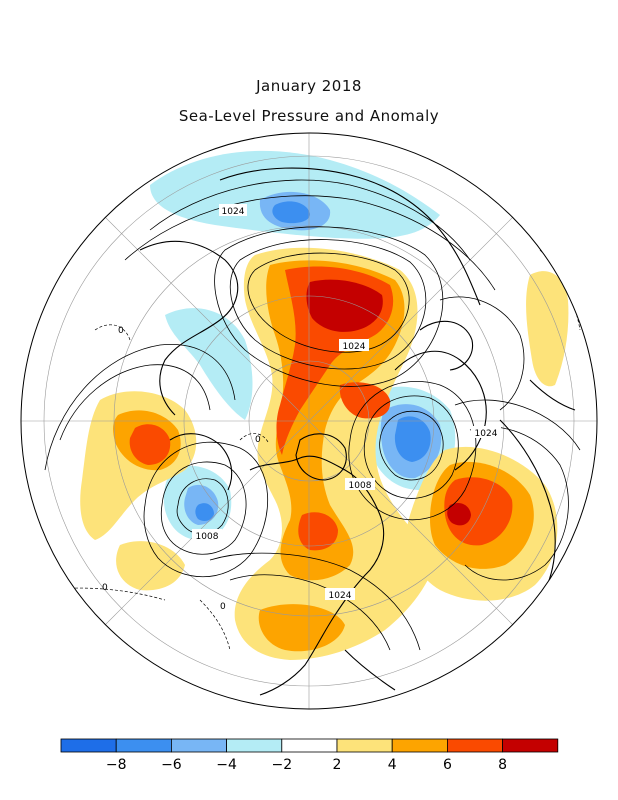 This screenshot has height=800, width=618. Describe the element at coordinates (112, 332) in the screenshot. I see `zero-line-west` at that location.